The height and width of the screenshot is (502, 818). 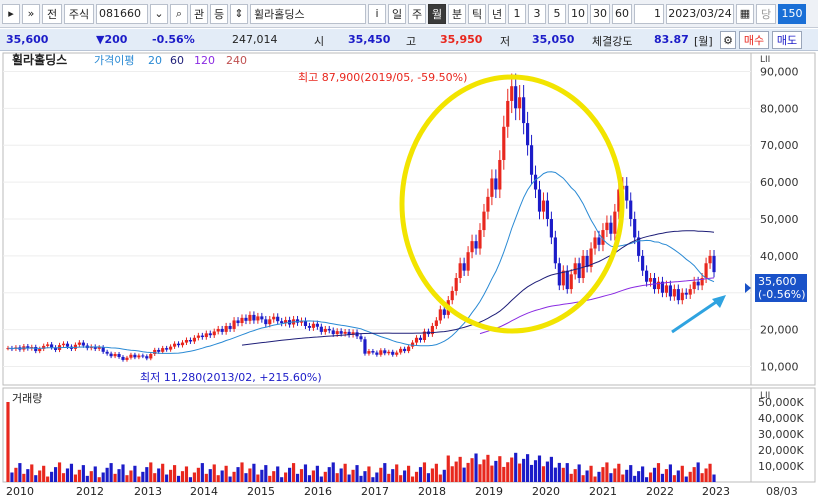 What do you see at coordinates (31, 13) in the screenshot?
I see `double-chevron-icon: »` at bounding box center [31, 13].